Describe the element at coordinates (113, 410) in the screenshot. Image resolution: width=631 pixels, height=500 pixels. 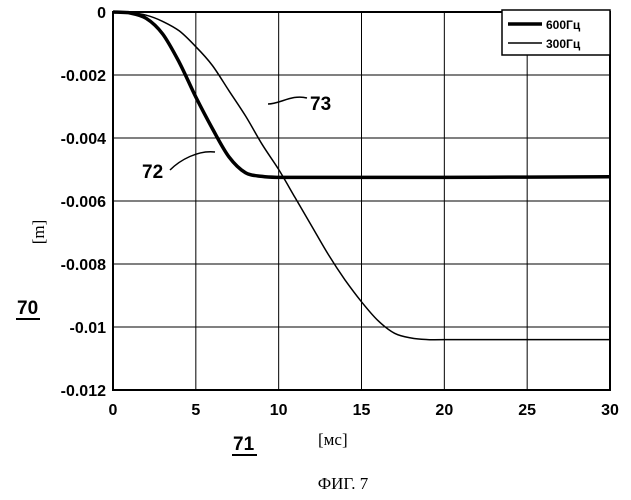
I see `x-tick-label: 0` at that location.